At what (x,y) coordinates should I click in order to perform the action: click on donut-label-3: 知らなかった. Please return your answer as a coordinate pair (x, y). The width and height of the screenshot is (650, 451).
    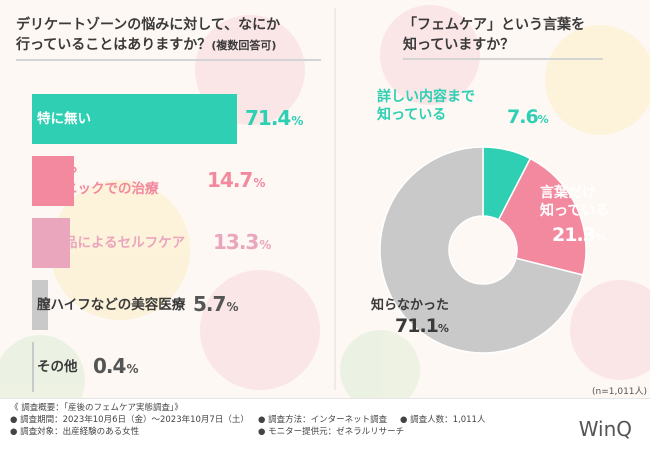
    Looking at the image, I should click on (410, 306).